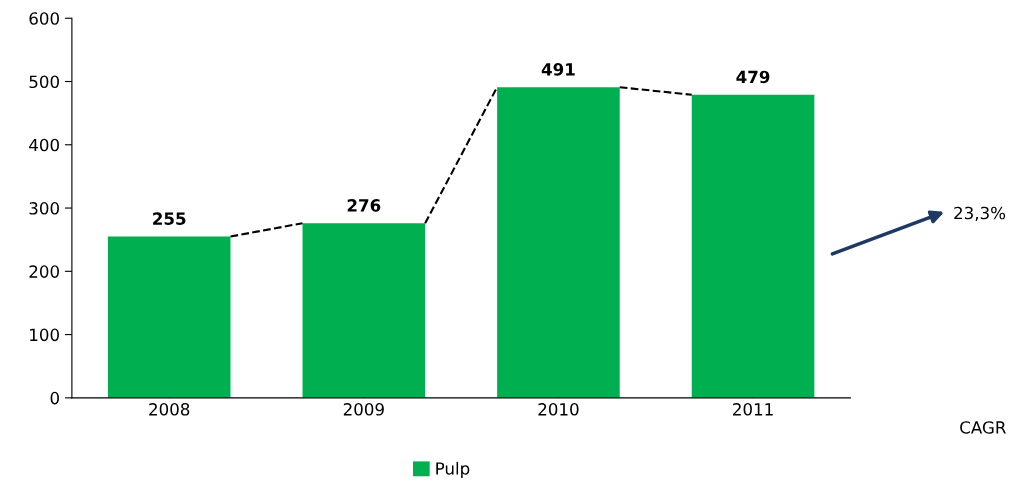 The width and height of the screenshot is (1027, 493). What do you see at coordinates (44, 271) in the screenshot?
I see `y-tick-label: 200` at bounding box center [44, 271].